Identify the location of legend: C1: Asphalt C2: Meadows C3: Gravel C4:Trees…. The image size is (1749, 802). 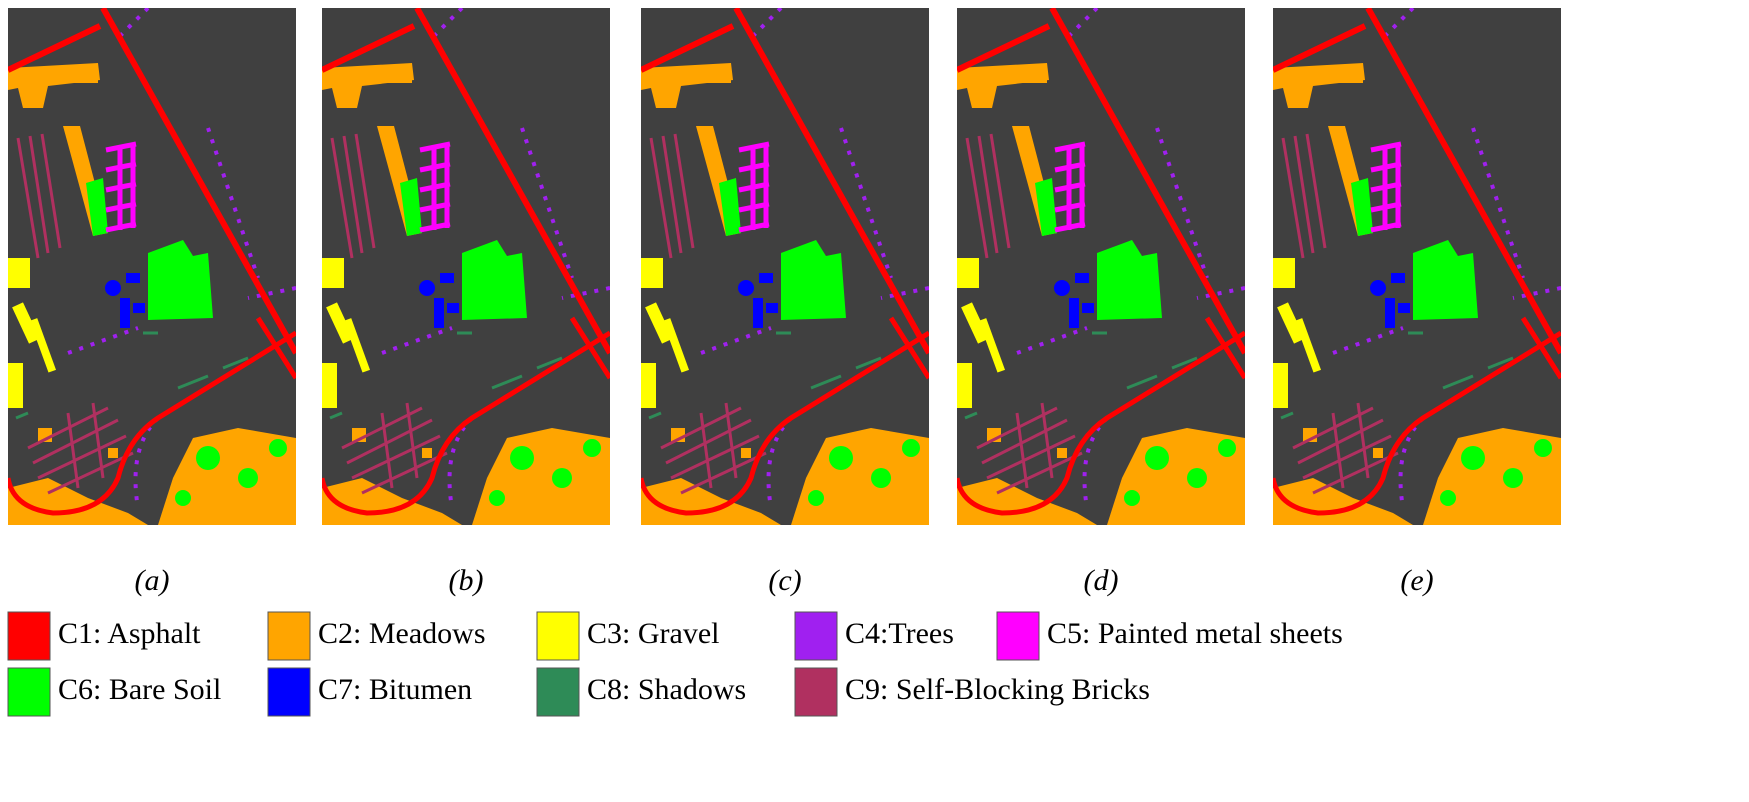
(675, 664).